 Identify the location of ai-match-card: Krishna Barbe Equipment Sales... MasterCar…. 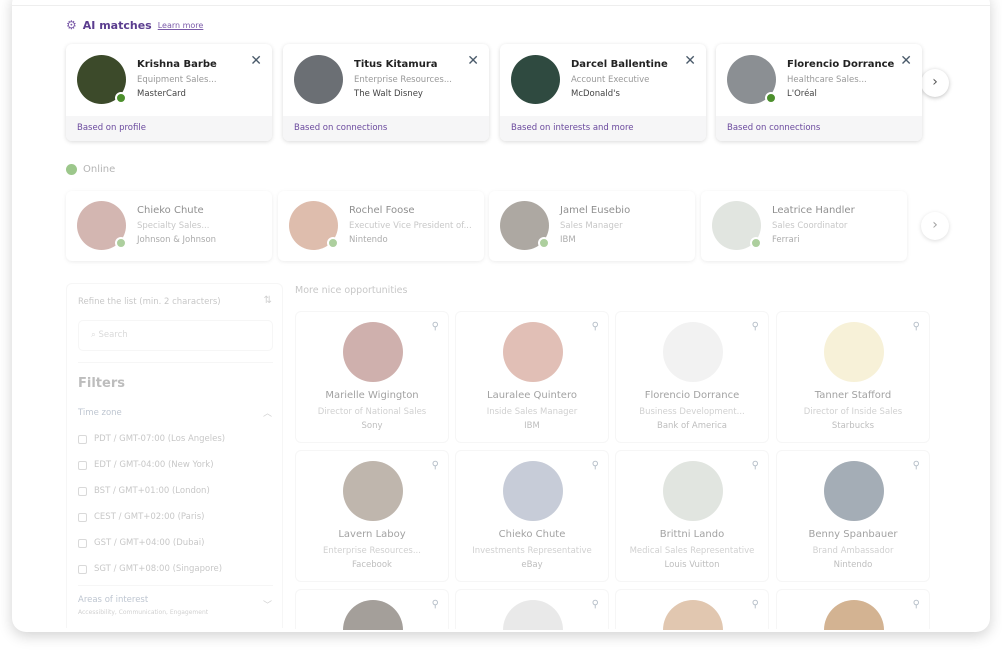
(169, 92).